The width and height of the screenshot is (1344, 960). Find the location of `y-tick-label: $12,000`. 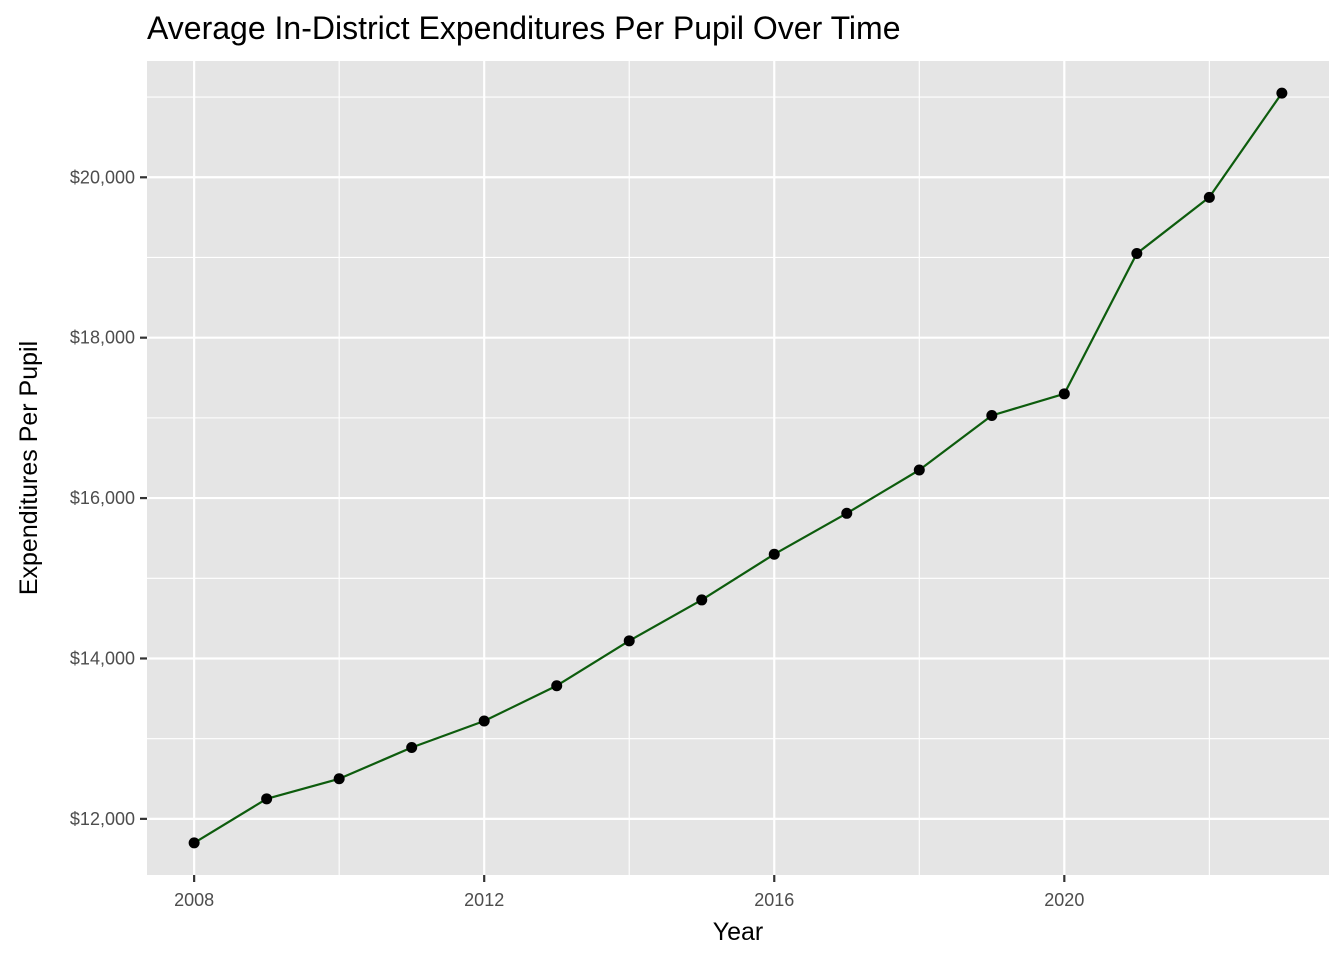

y-tick-label: $12,000 is located at coordinates (102, 819).